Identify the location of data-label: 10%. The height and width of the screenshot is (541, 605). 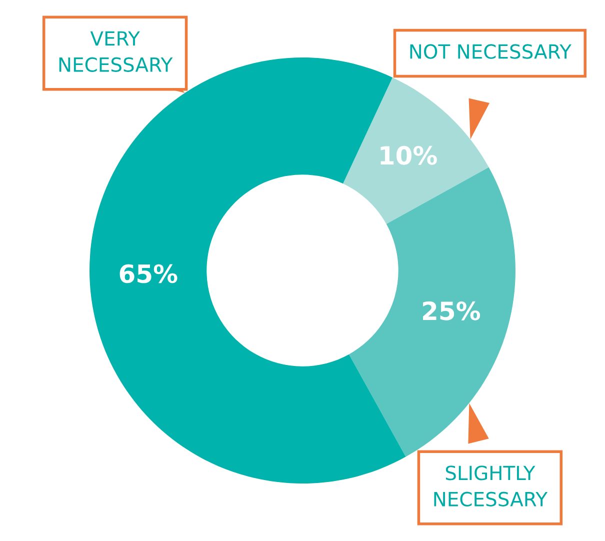
(408, 155).